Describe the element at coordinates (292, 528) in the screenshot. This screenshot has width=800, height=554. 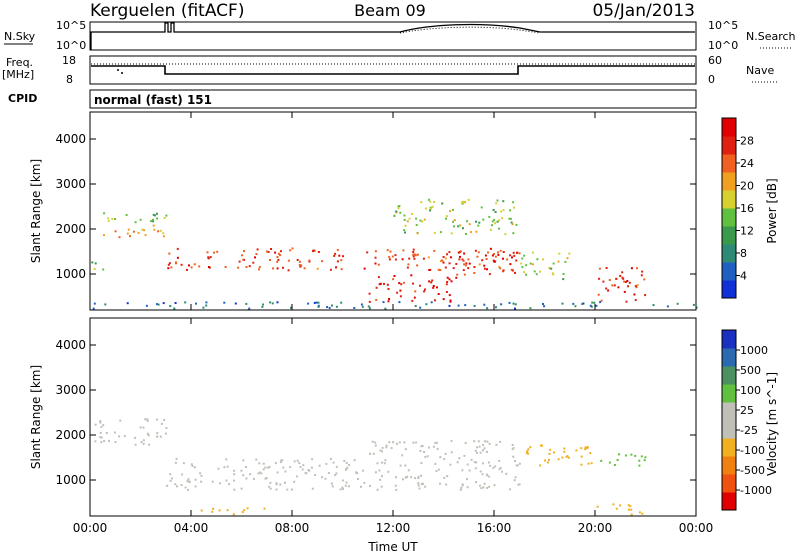
I see `x-tick-label: 08:00` at that location.